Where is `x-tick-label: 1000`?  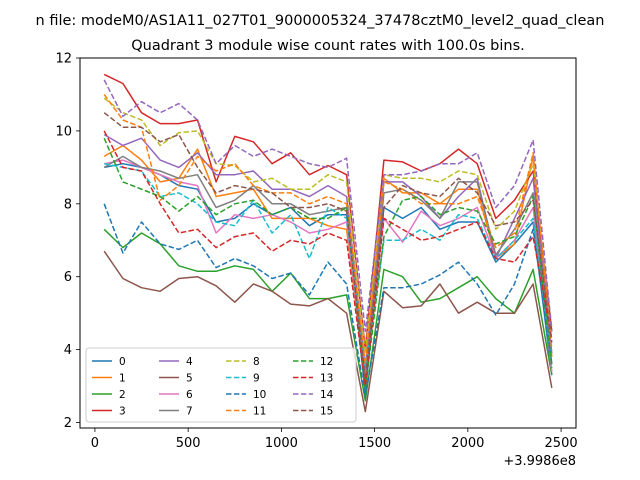
x-tick-label: 1000 is located at coordinates (281, 443).